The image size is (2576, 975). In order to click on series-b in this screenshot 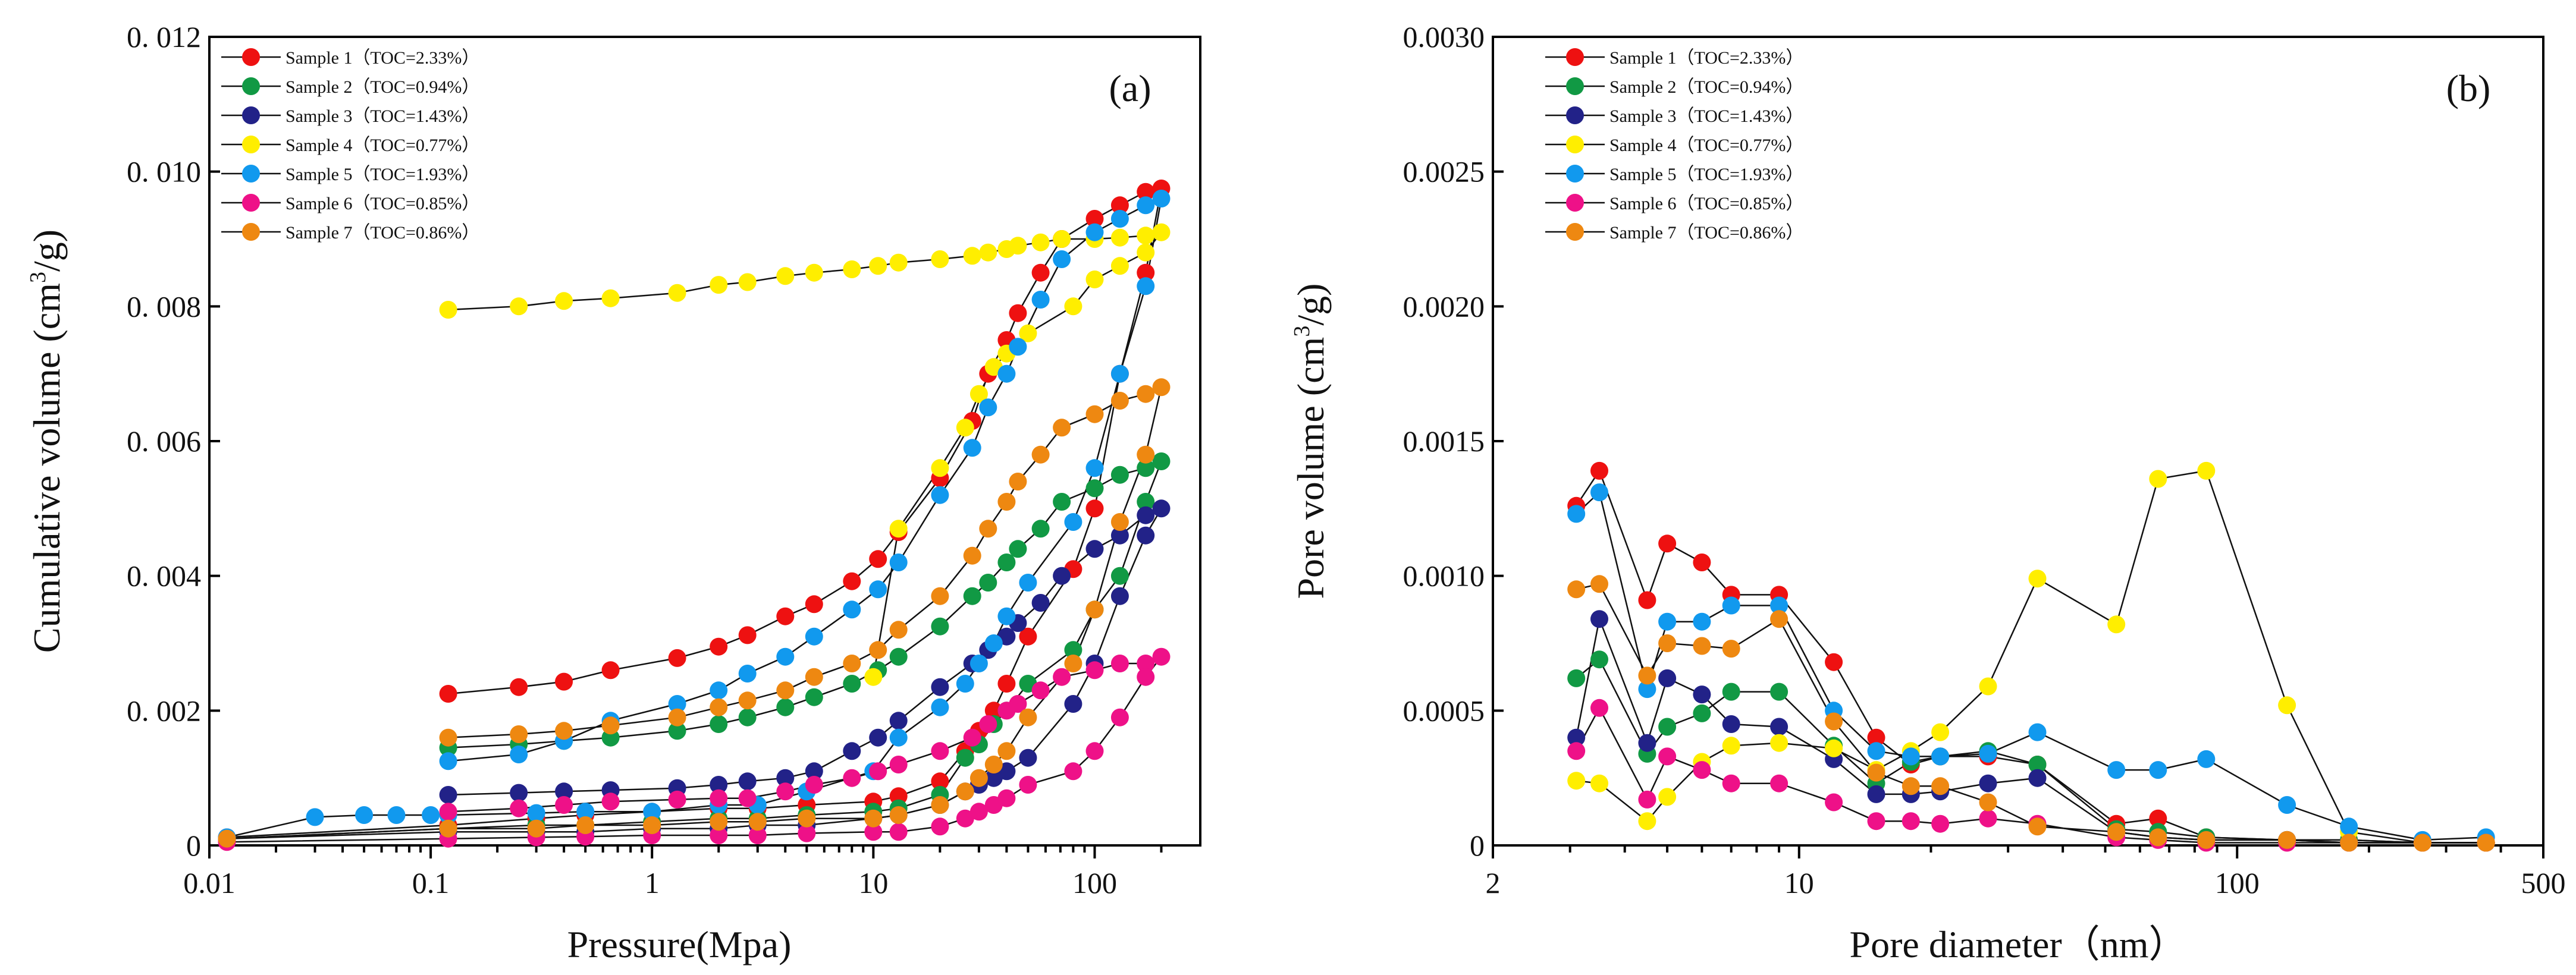, I will do `click(2031, 656)`.